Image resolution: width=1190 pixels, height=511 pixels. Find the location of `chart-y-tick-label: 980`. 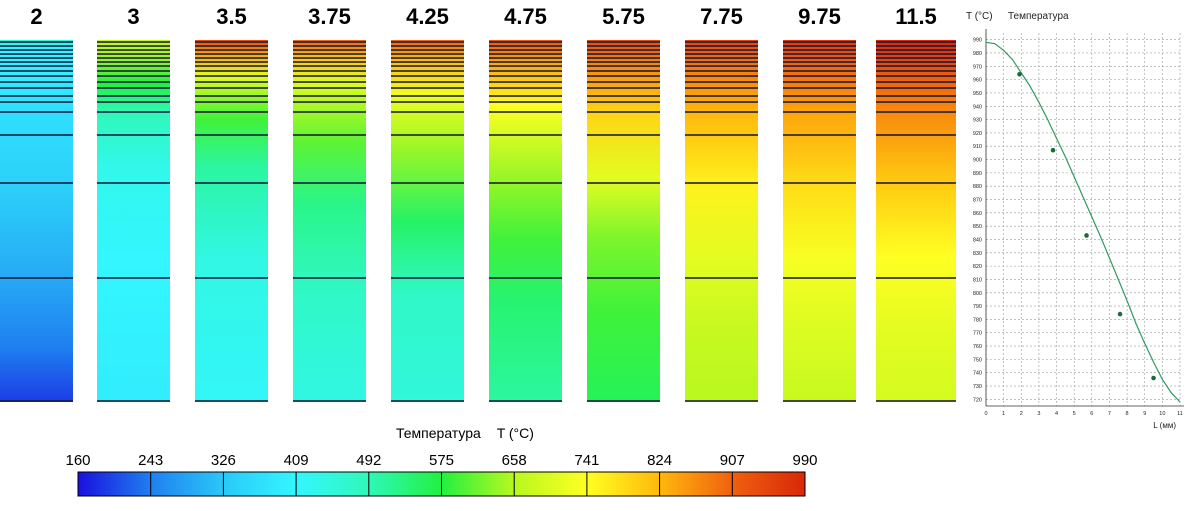

chart-y-tick-label: 980 is located at coordinates (977, 54).